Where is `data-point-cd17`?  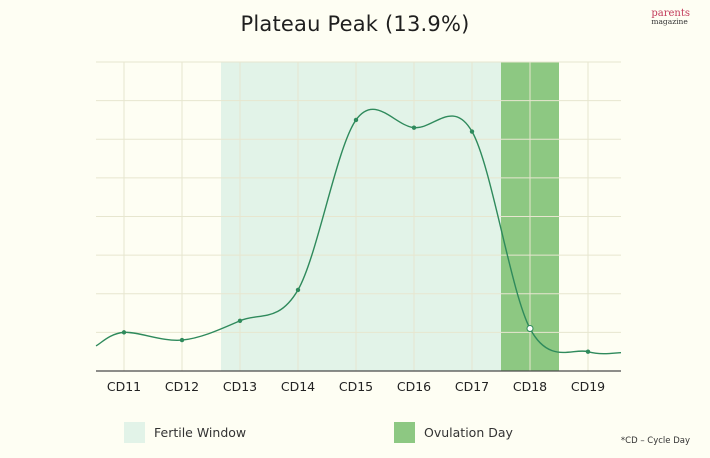
data-point-cd17 is located at coordinates (472, 131).